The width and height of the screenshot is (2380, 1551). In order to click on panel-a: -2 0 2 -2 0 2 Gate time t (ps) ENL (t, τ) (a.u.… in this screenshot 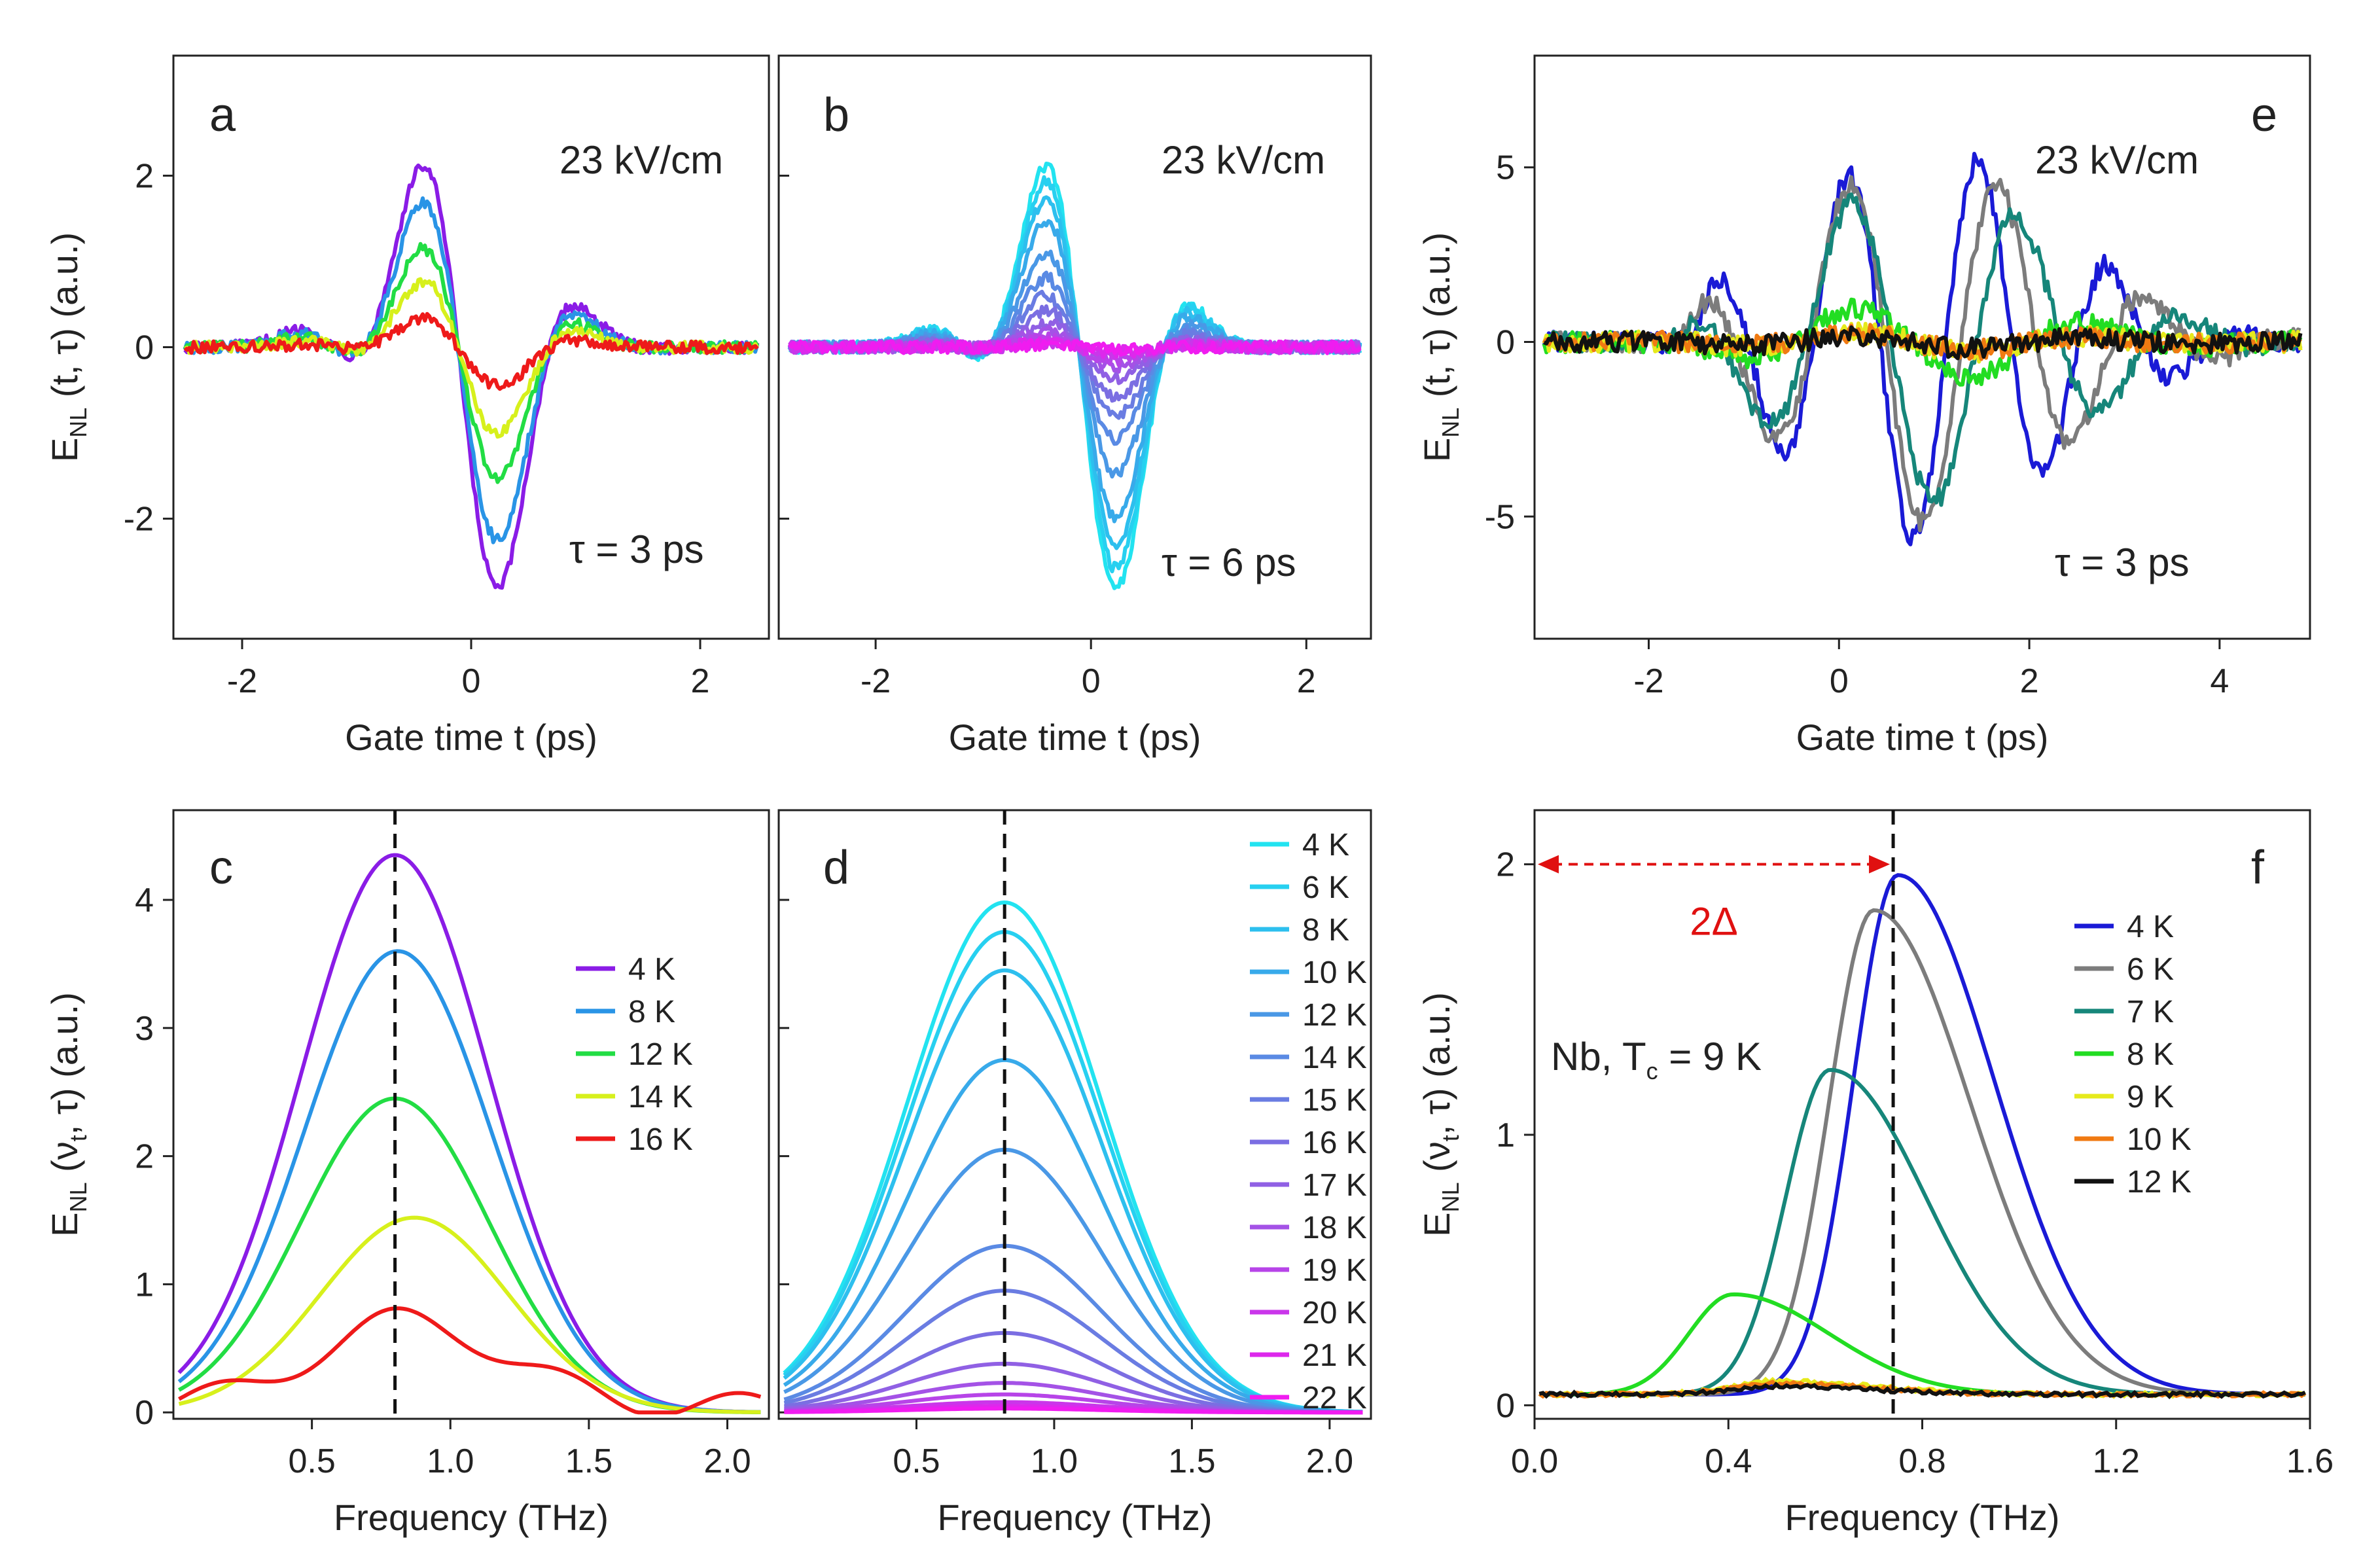, I will do `click(407, 406)`.